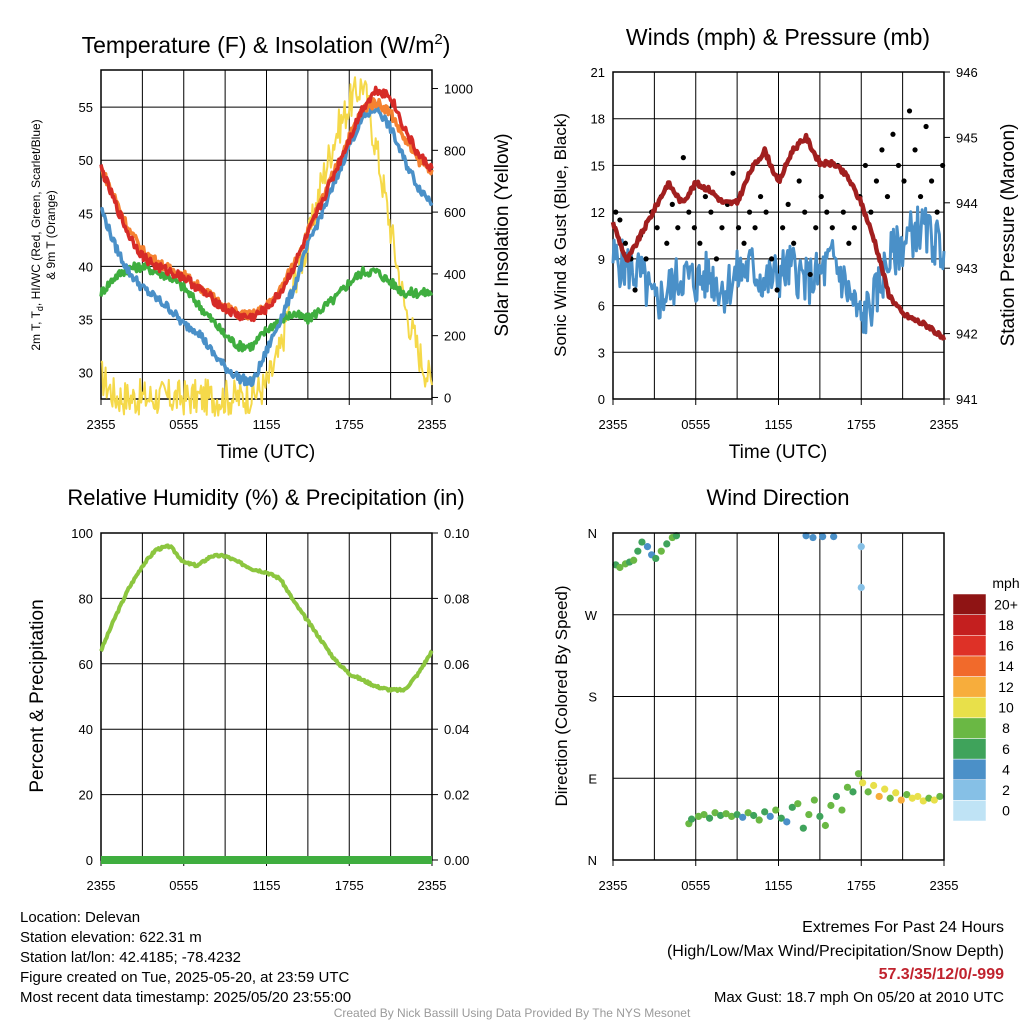 The image size is (1024, 1024). What do you see at coordinates (86, 160) in the screenshot?
I see `temp-ytick-left: 50` at bounding box center [86, 160].